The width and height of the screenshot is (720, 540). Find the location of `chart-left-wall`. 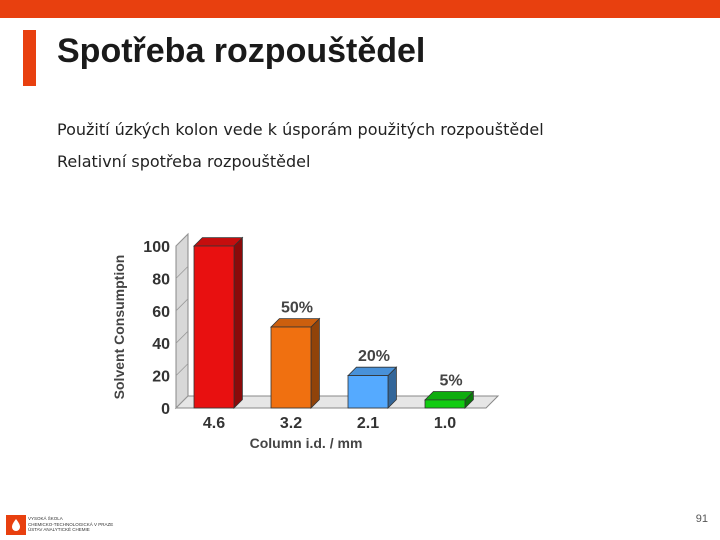

chart-left-wall is located at coordinates (182, 321).